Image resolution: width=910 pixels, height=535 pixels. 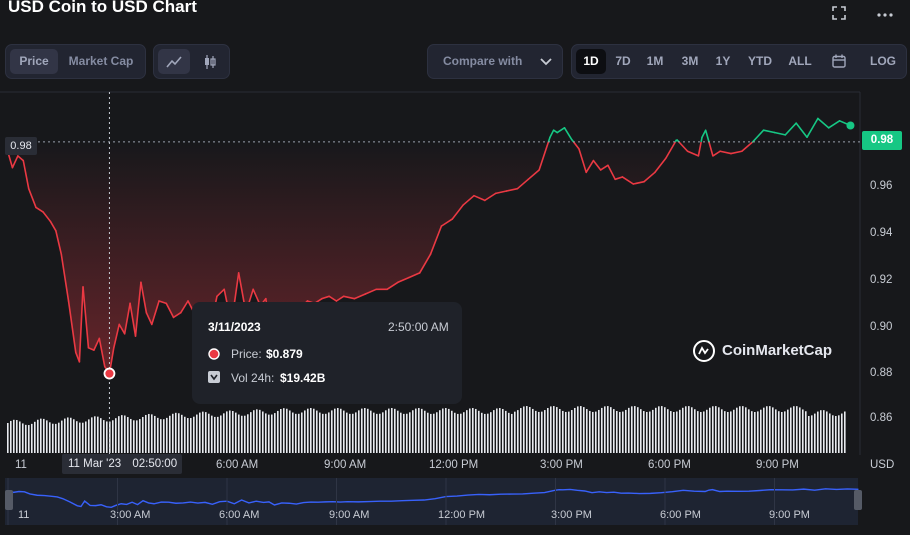 I want to click on log-scale-button: LOG, so click(x=883, y=61).